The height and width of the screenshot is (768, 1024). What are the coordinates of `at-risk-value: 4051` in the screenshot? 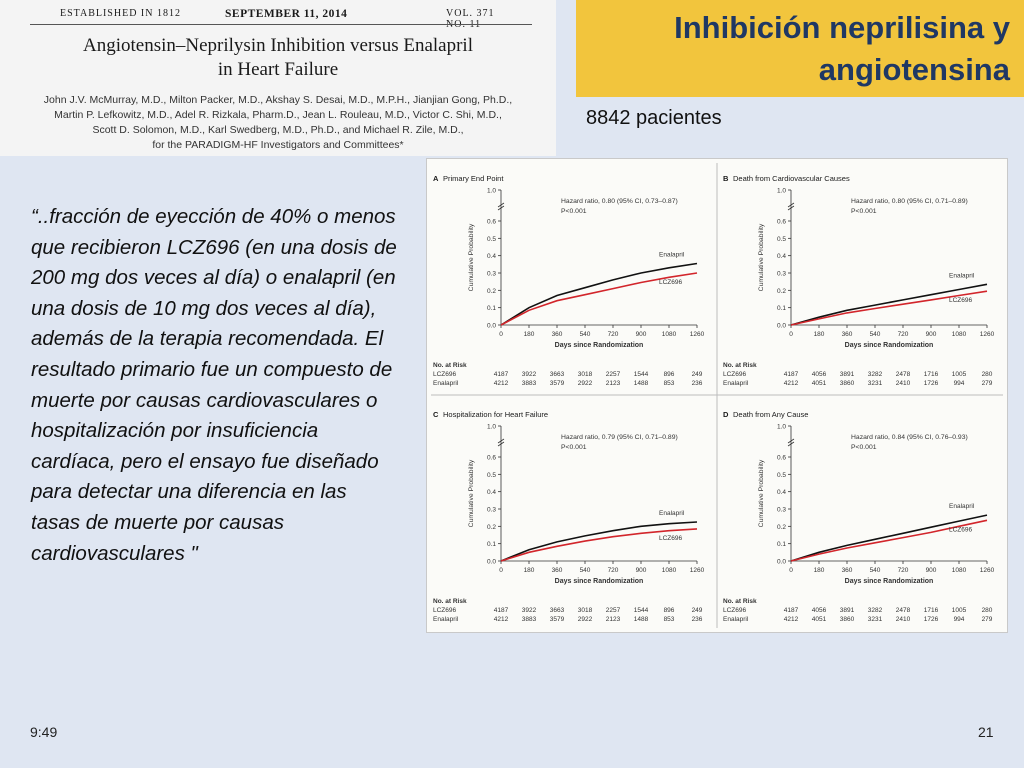 It's located at (819, 383).